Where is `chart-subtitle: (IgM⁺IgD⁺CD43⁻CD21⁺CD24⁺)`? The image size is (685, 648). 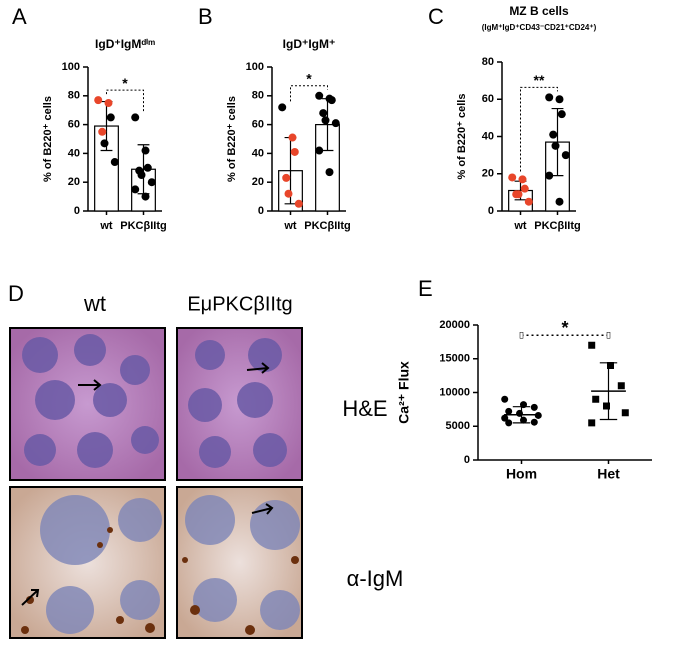
chart-subtitle: (IgM⁺IgD⁺CD43⁻CD21⁺CD24⁺) is located at coordinates (539, 27).